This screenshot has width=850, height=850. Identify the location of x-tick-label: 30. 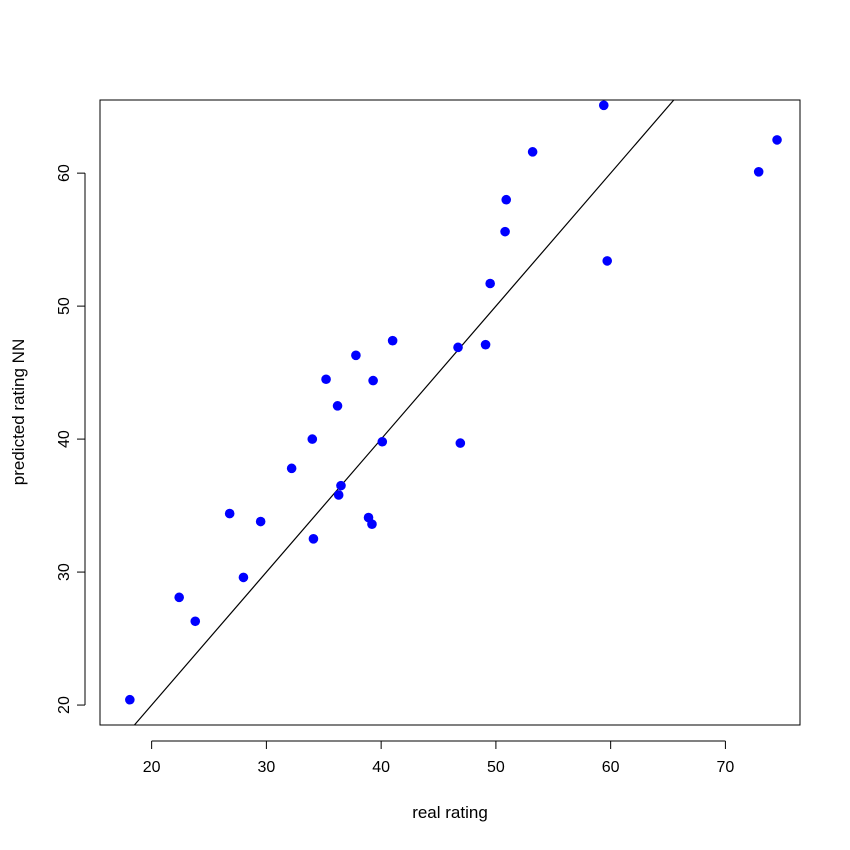
(266, 767).